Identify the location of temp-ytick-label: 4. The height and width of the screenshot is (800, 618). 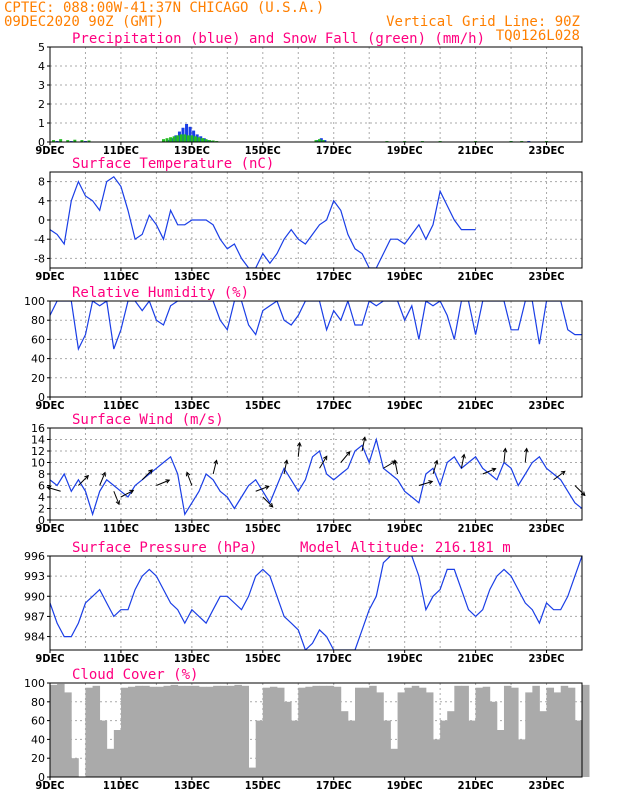
(41, 201).